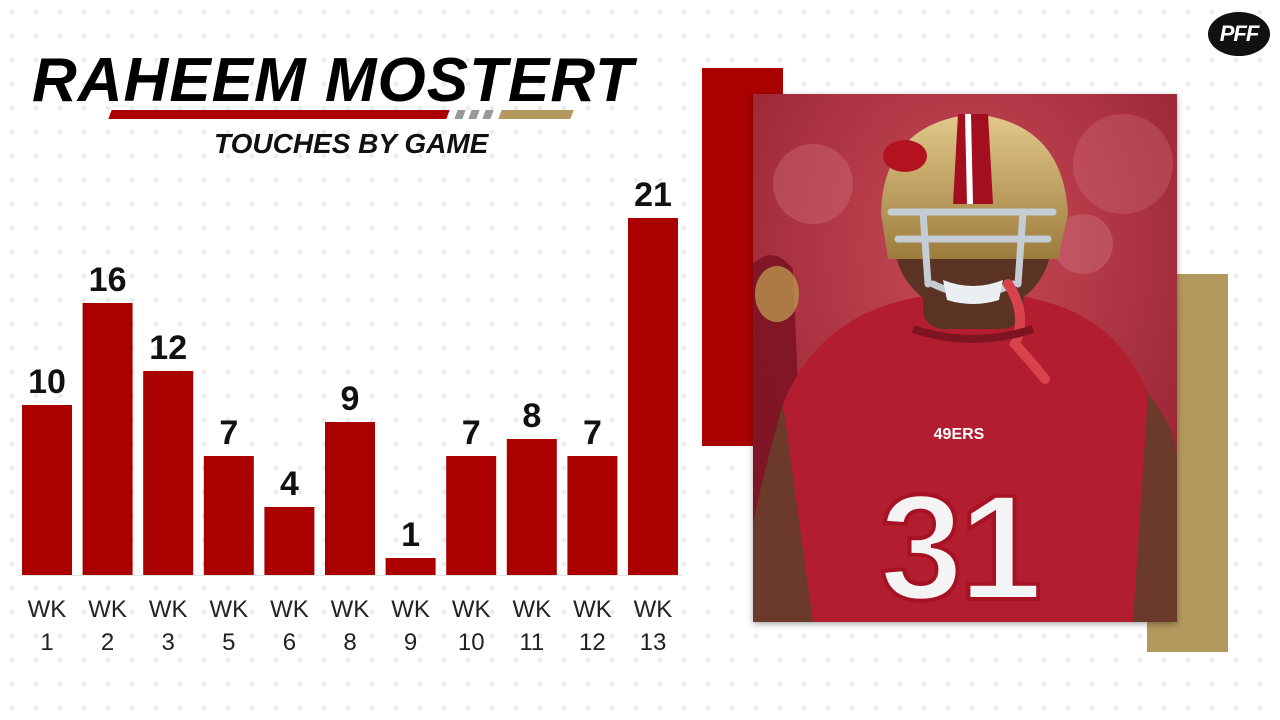 This screenshot has height=720, width=1280. I want to click on tick-labels-group: WK 1 WK 2 WK 3 WK 5 WK 6 WK 8 WK 9 WK 10 WK 11 WK 12 WK 13, so click(350, 626).